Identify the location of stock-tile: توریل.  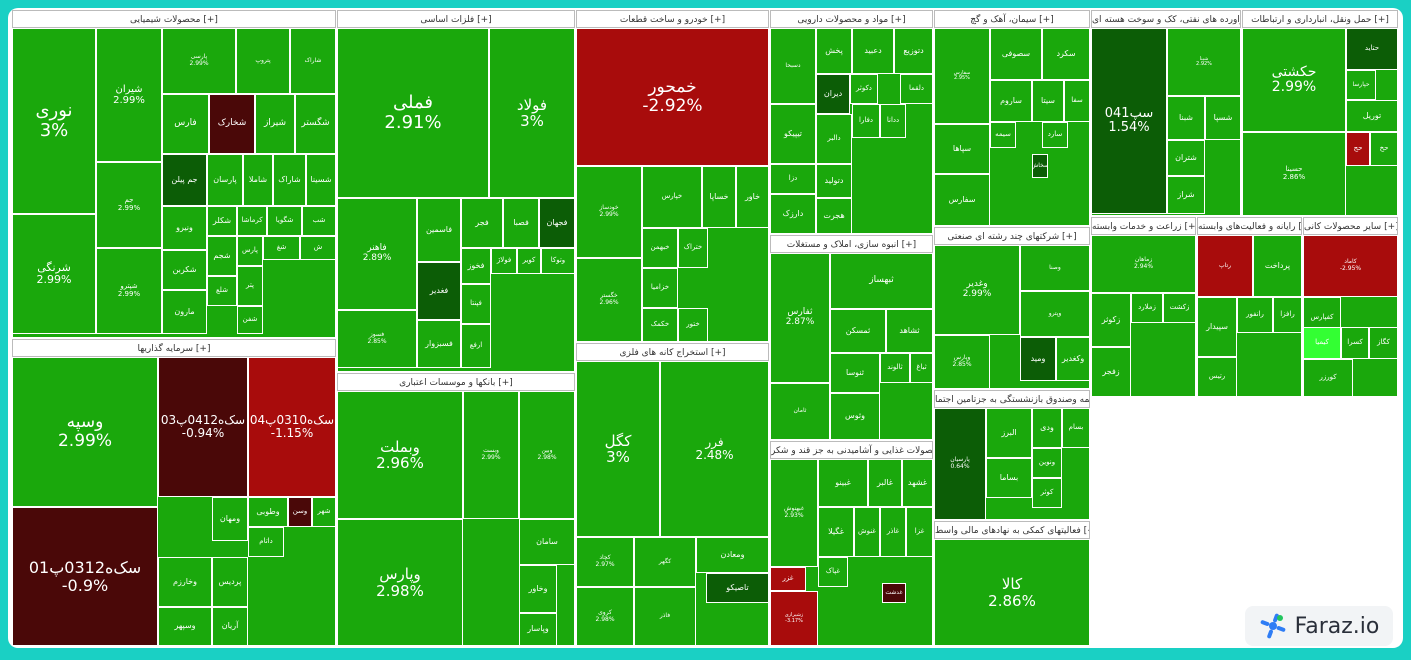
(1372, 116).